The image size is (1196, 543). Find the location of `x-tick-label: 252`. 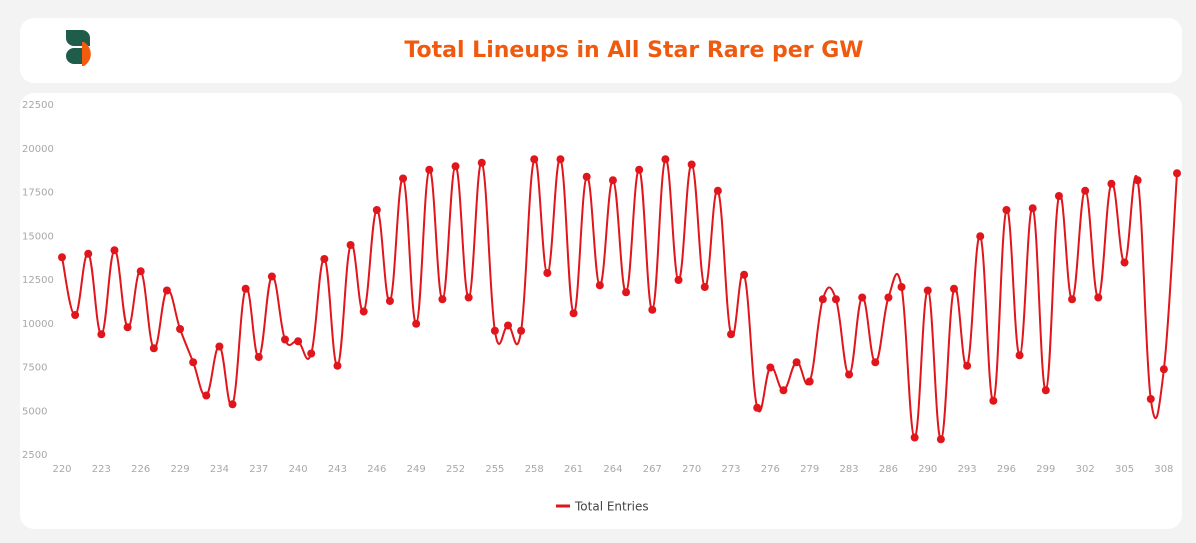

x-tick-label: 252 is located at coordinates (455, 469).